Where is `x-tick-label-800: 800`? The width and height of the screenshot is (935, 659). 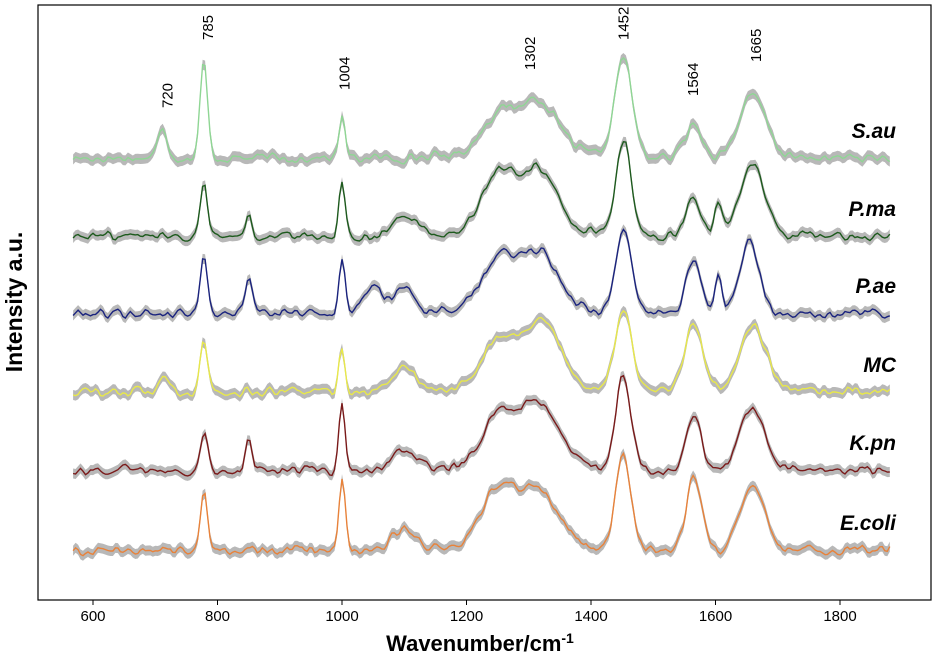
x-tick-label-800: 800 is located at coordinates (217, 616).